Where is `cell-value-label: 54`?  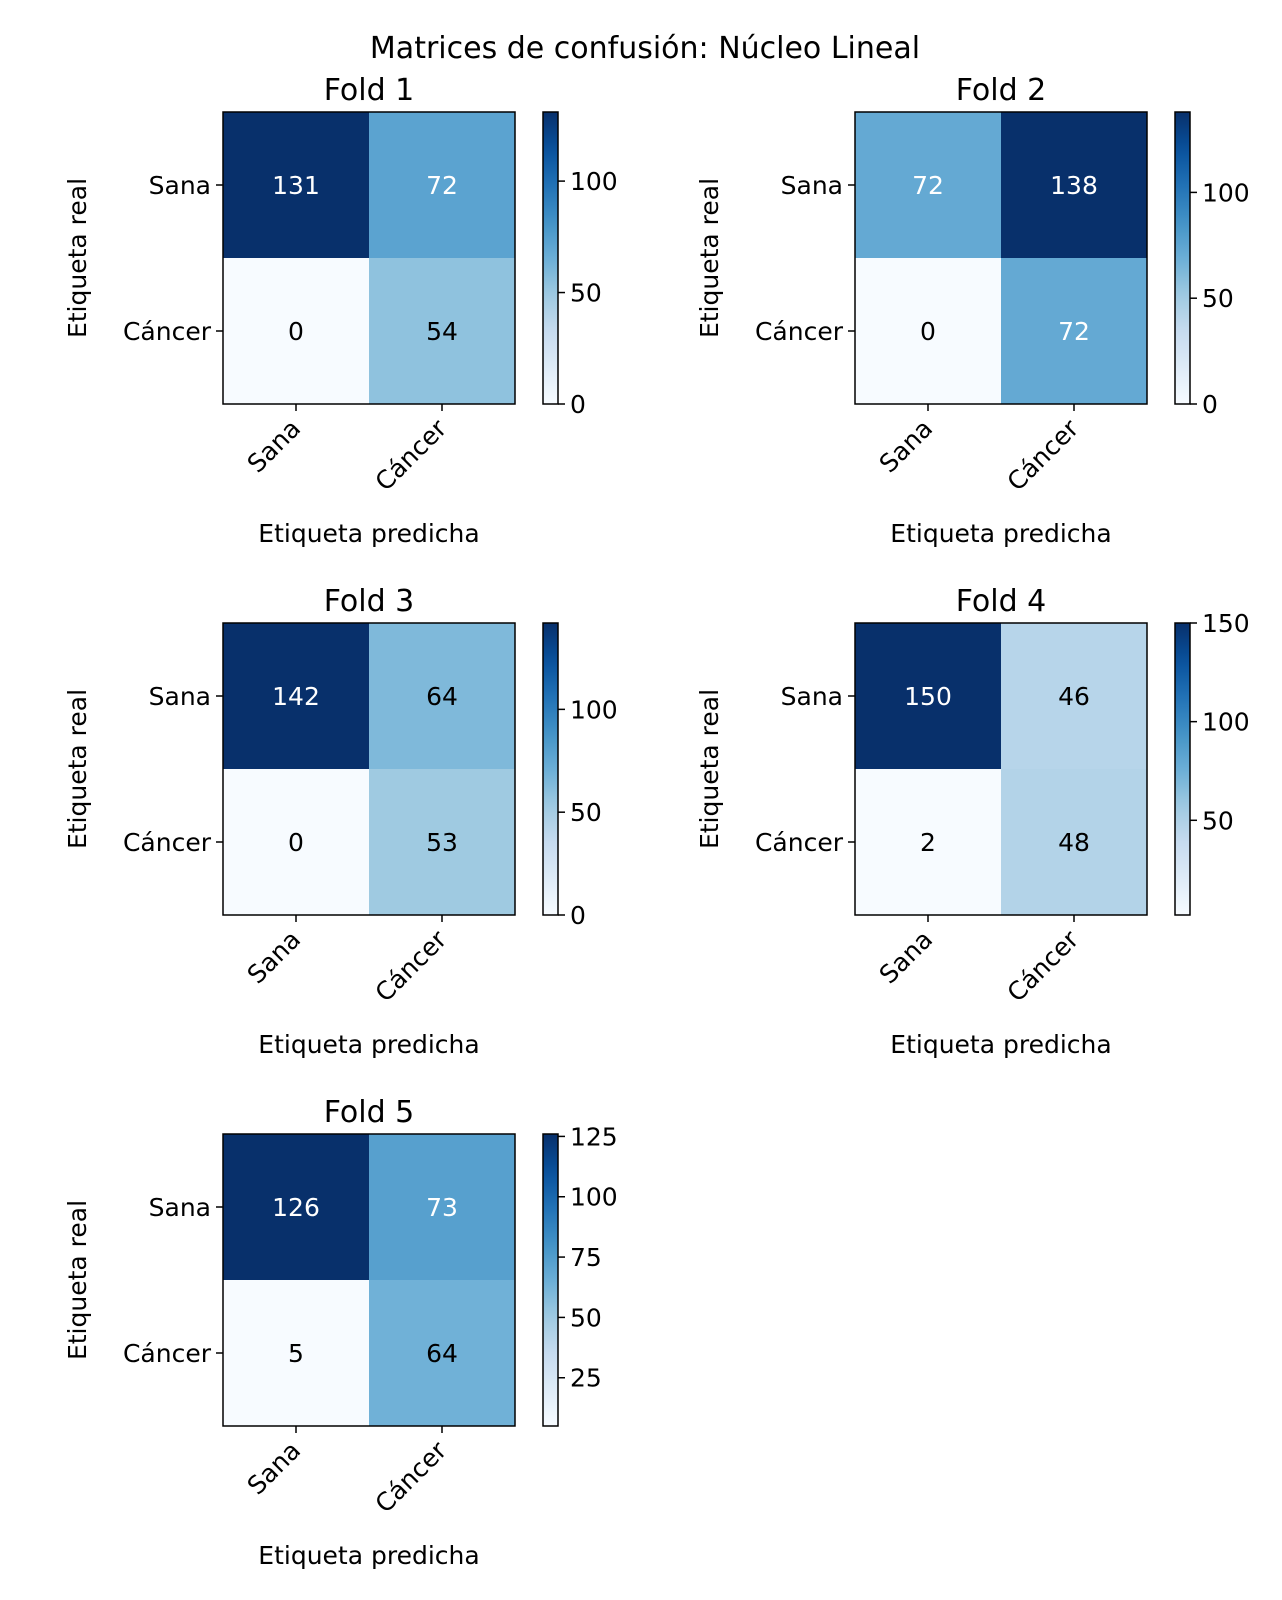
cell-value-label: 54 is located at coordinates (442, 331).